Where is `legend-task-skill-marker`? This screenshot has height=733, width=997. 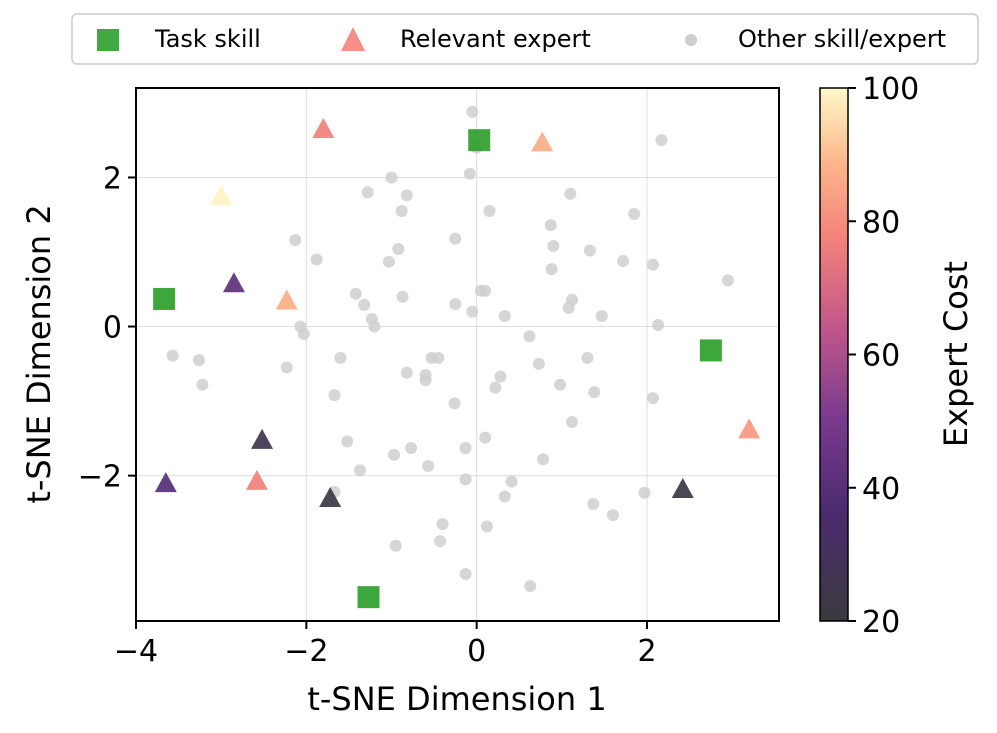 legend-task-skill-marker is located at coordinates (108, 40).